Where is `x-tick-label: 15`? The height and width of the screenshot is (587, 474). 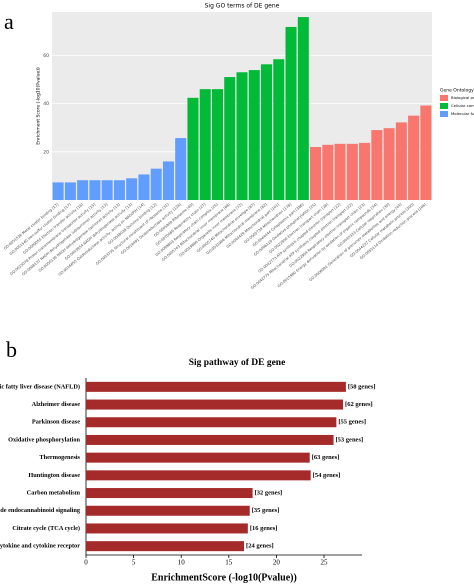
x-tick-label: 15 is located at coordinates (229, 563).